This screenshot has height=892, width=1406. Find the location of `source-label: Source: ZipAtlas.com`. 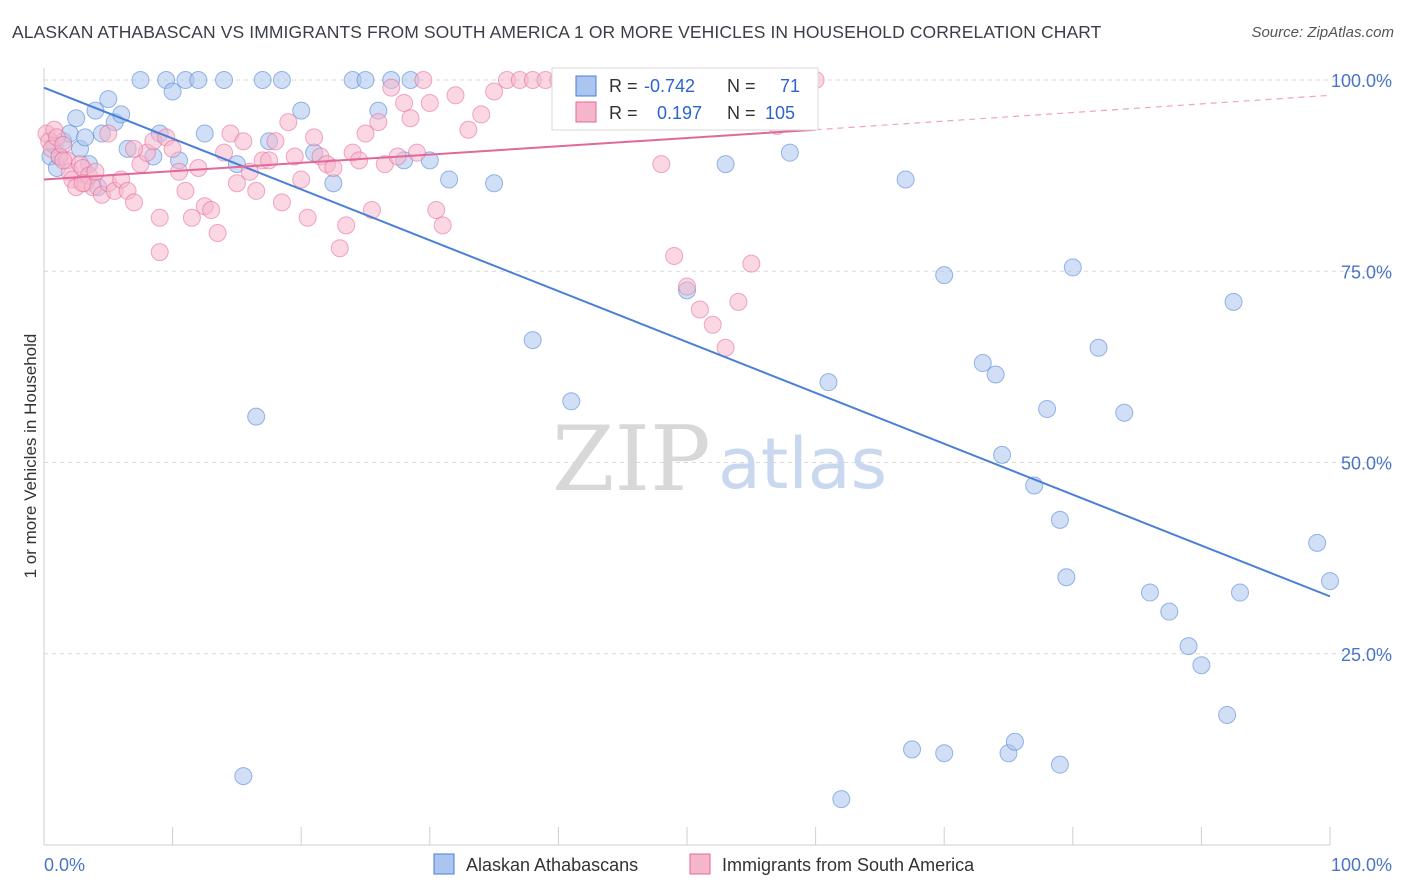

source-label: Source: ZipAtlas.com is located at coordinates (1322, 32).